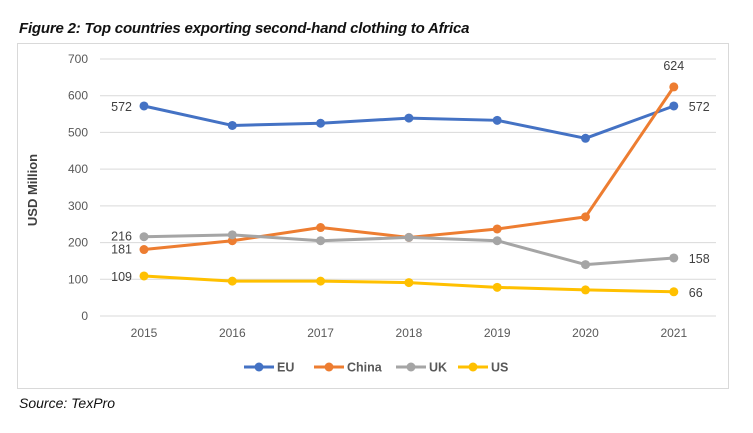 The image size is (753, 433). What do you see at coordinates (497, 333) in the screenshot?
I see `x-tick-label: 2019` at bounding box center [497, 333].